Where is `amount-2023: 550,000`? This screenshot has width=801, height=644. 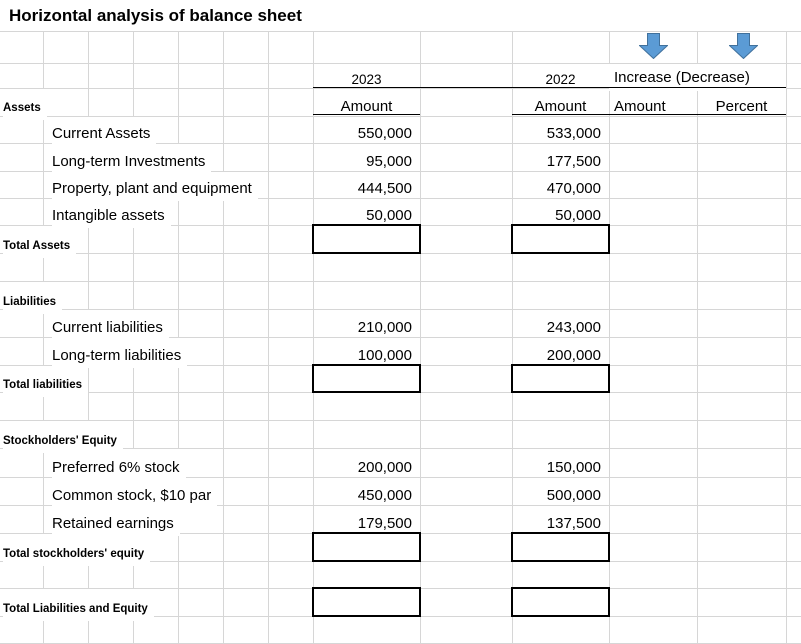 amount-2023: 550,000 is located at coordinates (384, 134).